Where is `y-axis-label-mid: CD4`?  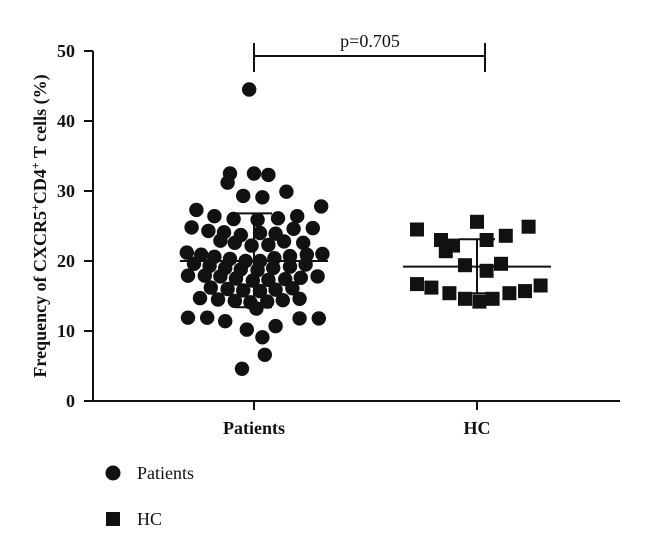
y-axis-label-mid: CD4 is located at coordinates (40, 186).